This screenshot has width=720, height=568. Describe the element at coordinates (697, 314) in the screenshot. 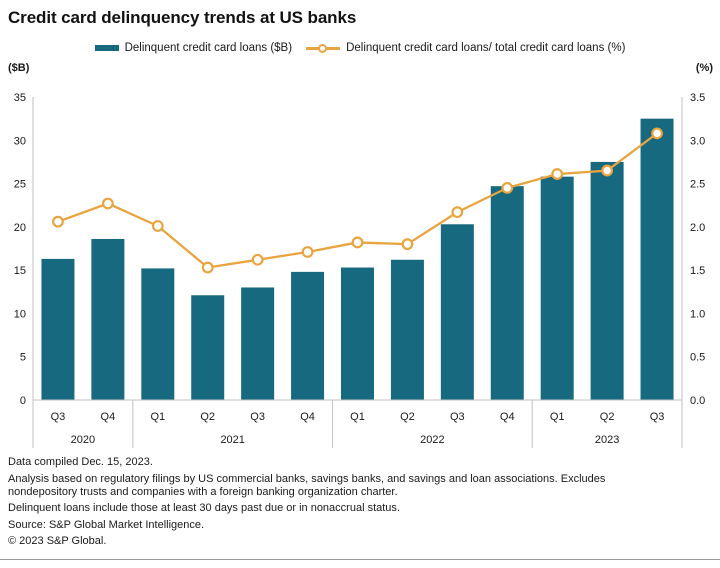

I see `right-tick-1.0: 1.0` at that location.